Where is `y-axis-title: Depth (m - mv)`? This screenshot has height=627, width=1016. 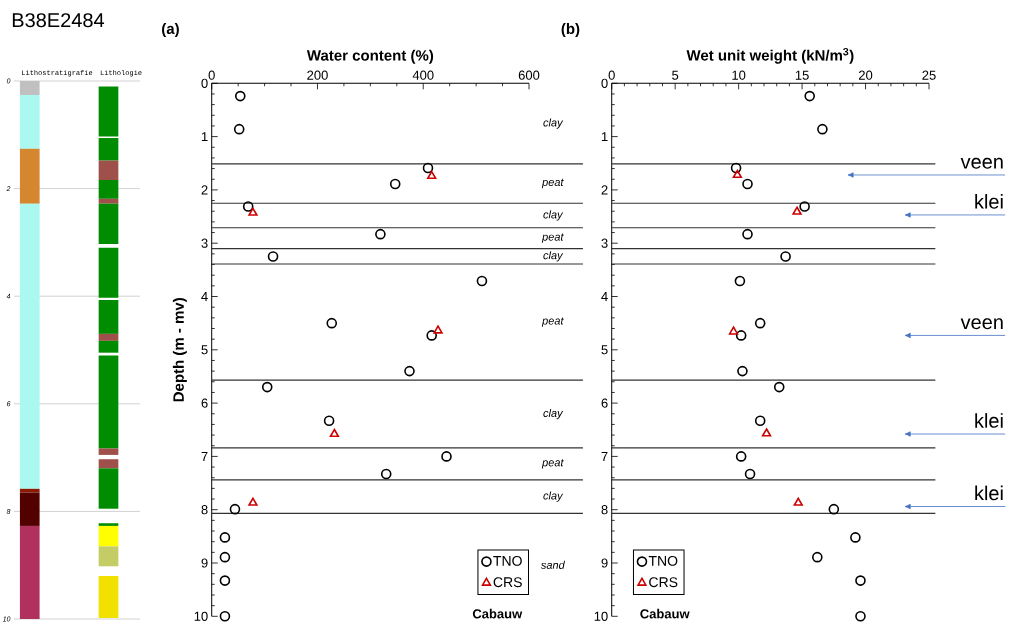
y-axis-title: Depth (m - mv) is located at coordinates (179, 350).